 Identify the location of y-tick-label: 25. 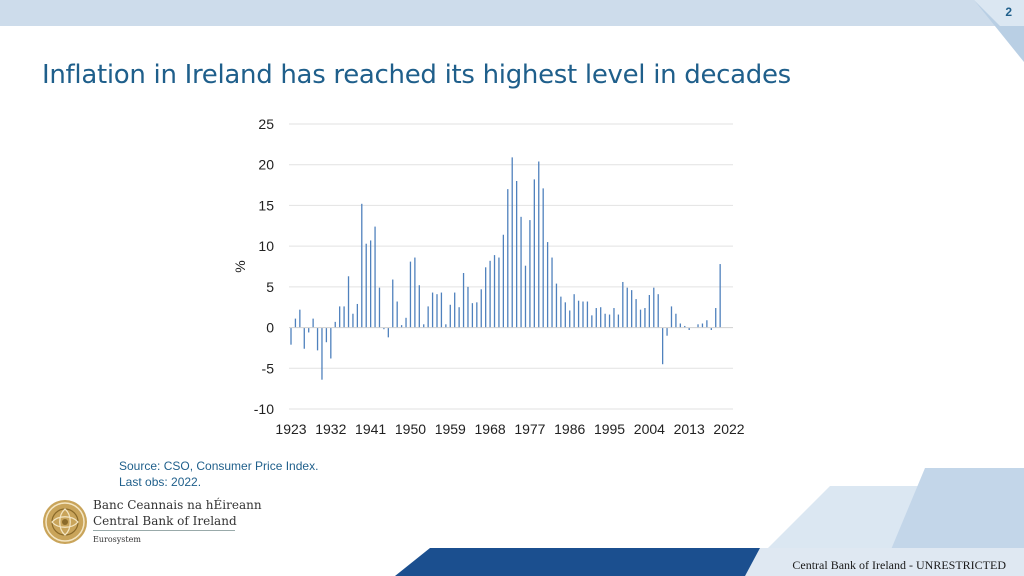
(266, 124).